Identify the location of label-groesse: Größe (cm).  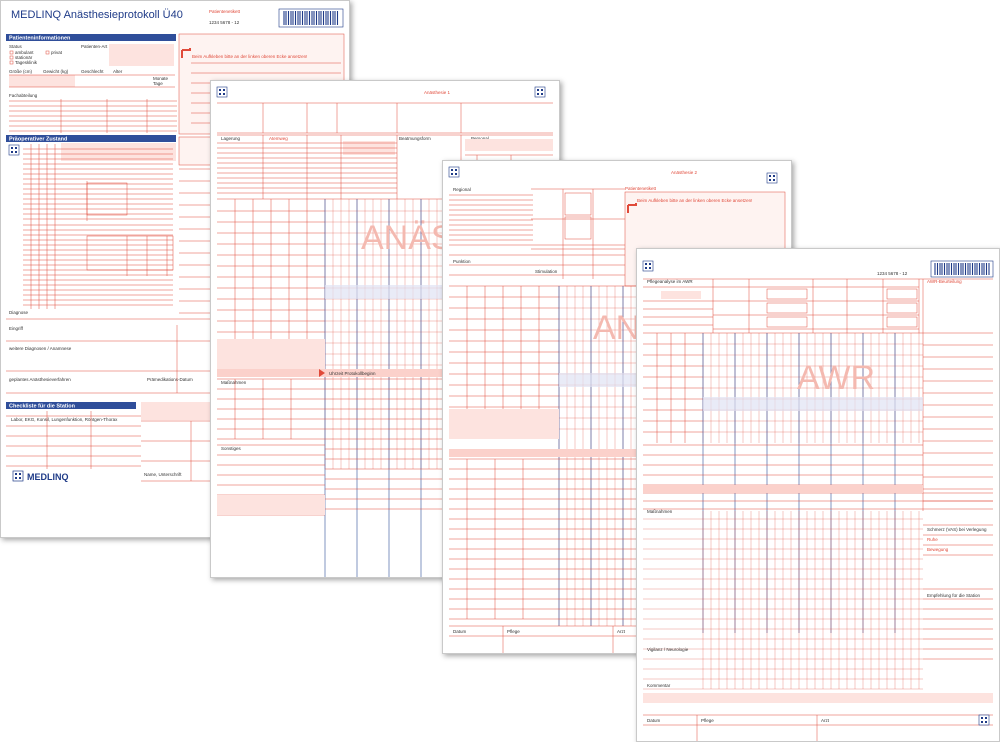
(21, 71).